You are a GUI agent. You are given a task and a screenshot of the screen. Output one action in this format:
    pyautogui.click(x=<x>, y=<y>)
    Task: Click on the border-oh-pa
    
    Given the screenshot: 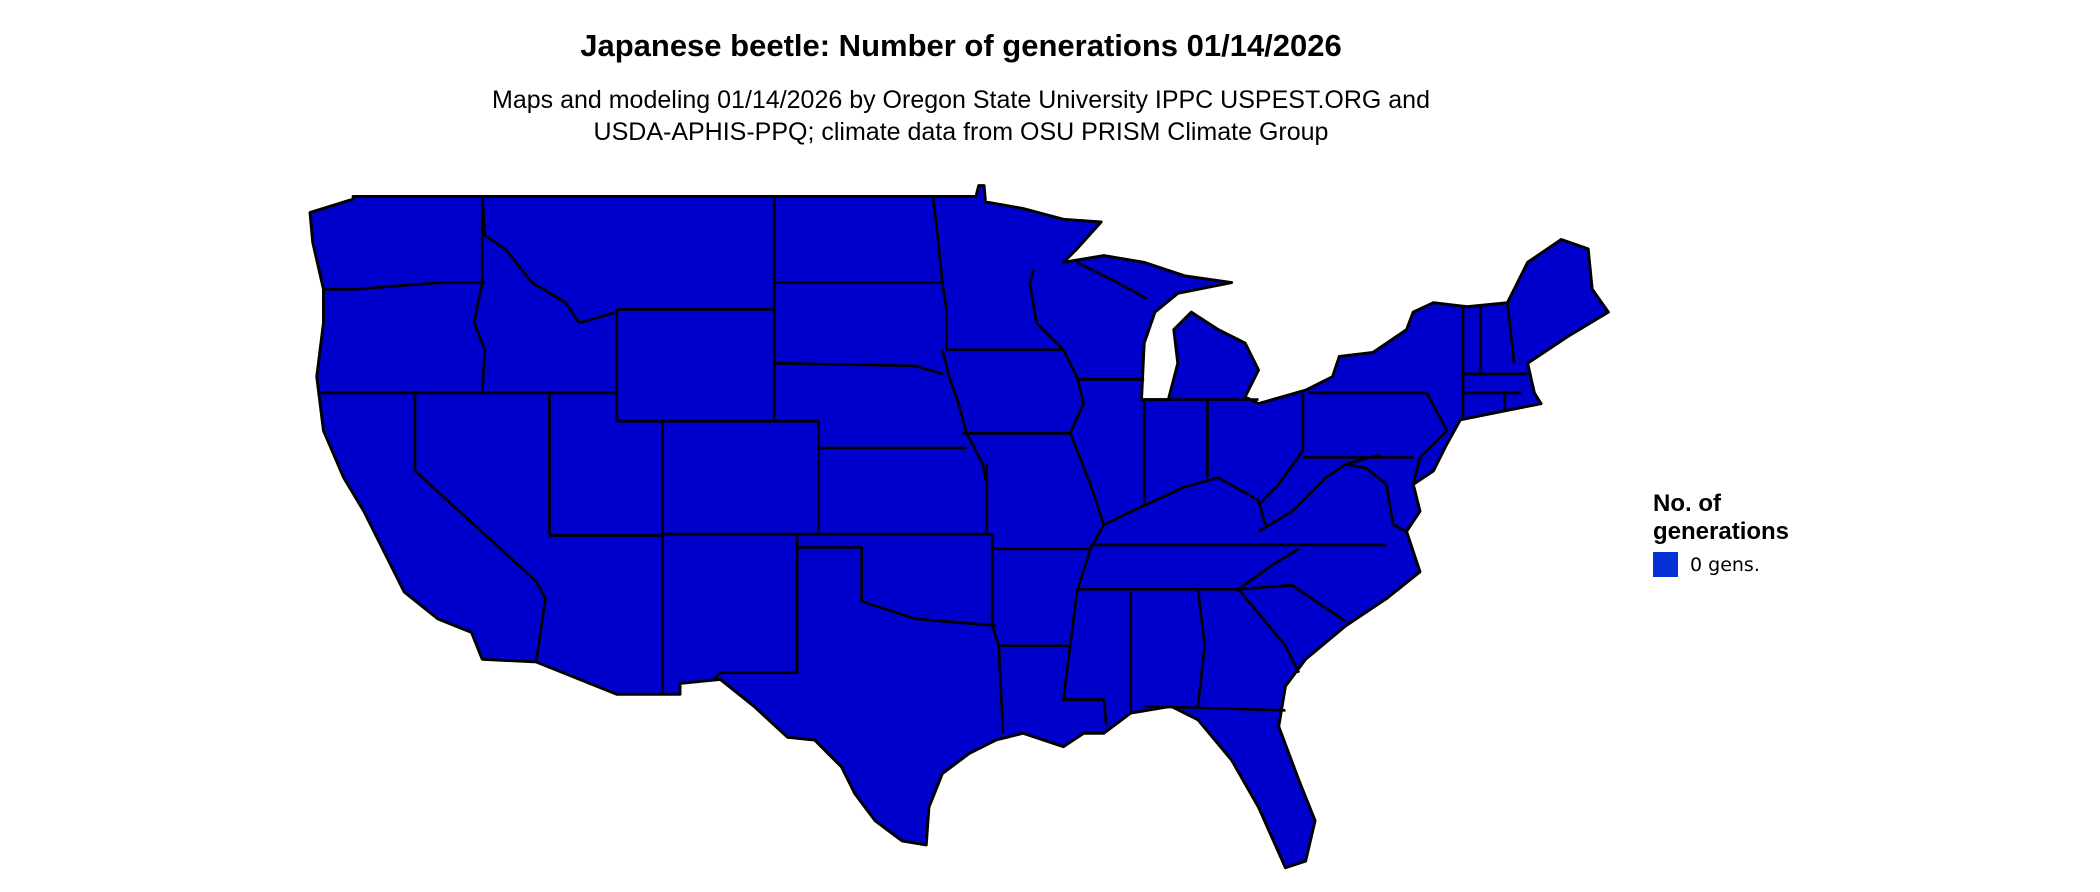 What is the action you would take?
    pyautogui.click(x=1281, y=449)
    